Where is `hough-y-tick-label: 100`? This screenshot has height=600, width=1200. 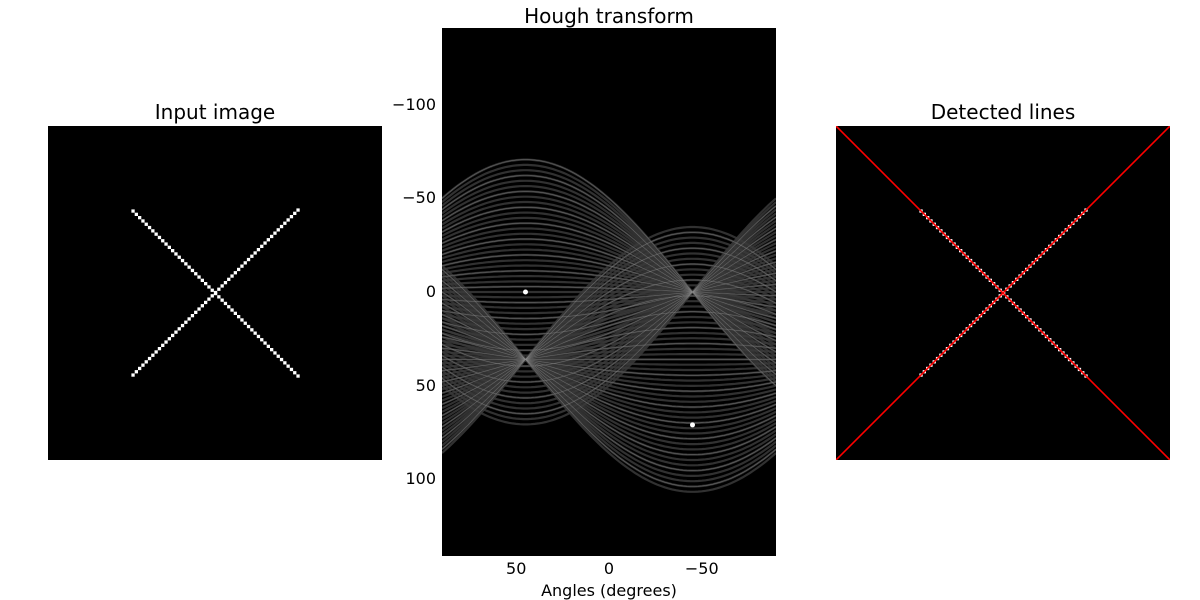
hough-y-tick-label: 100 is located at coordinates (420, 479).